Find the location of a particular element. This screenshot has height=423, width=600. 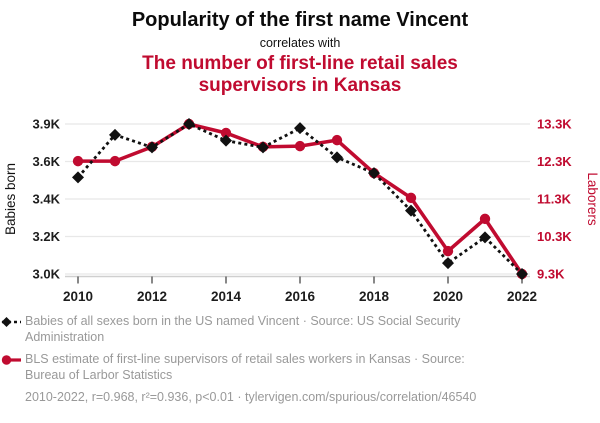

right-axis-tick-label: 11.3K is located at coordinates (554, 199).